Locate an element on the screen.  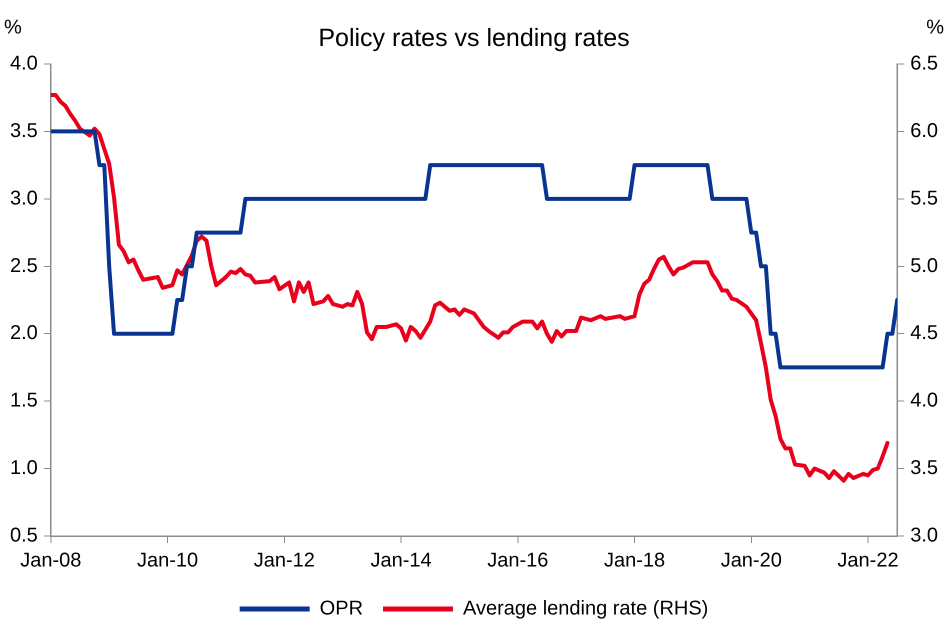
y-tick-label: 3.0 is located at coordinates (24, 198).